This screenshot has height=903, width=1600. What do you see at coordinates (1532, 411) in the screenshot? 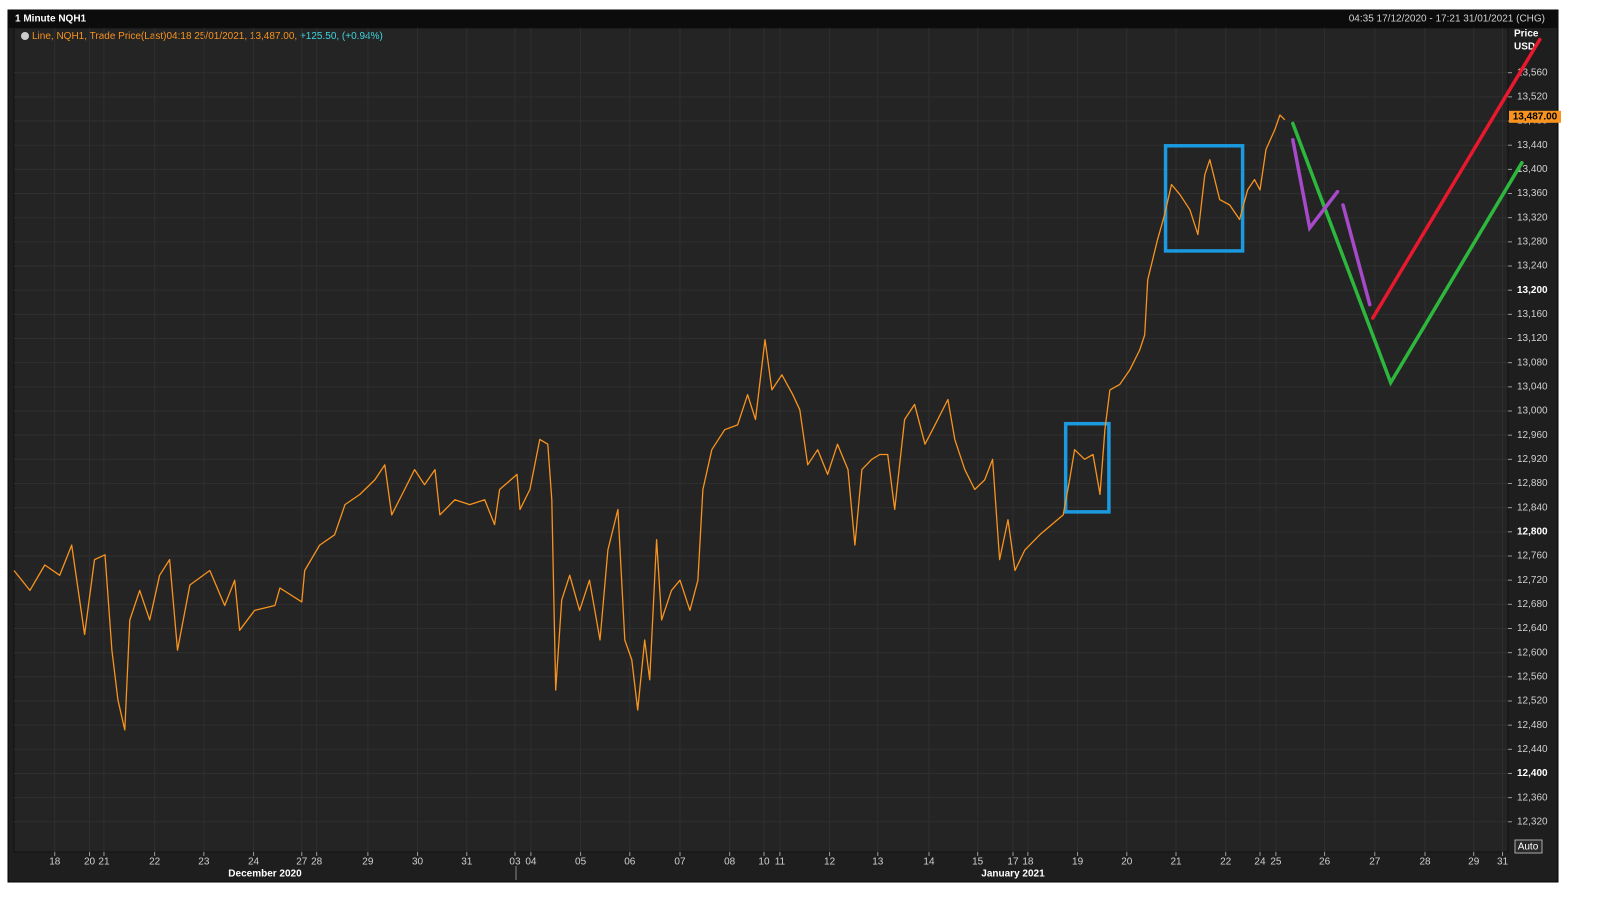
I see `y-tick-label: 13,000` at bounding box center [1532, 411].